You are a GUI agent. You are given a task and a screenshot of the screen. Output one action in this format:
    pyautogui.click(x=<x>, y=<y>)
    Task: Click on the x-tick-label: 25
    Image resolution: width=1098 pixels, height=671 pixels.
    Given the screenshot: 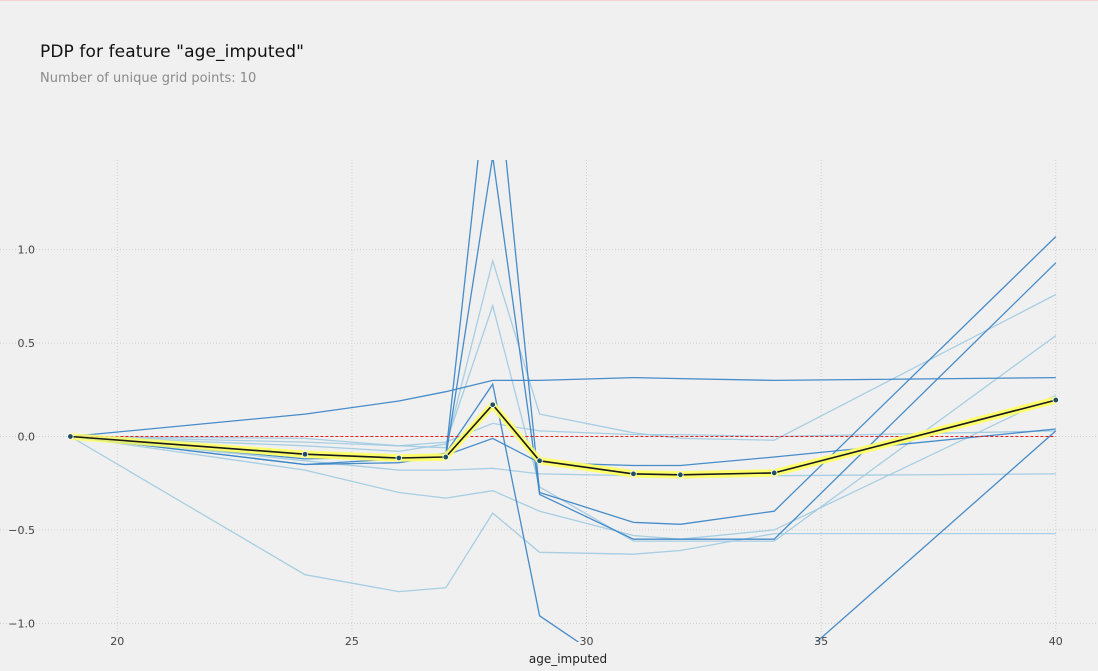 What is the action you would take?
    pyautogui.click(x=352, y=641)
    